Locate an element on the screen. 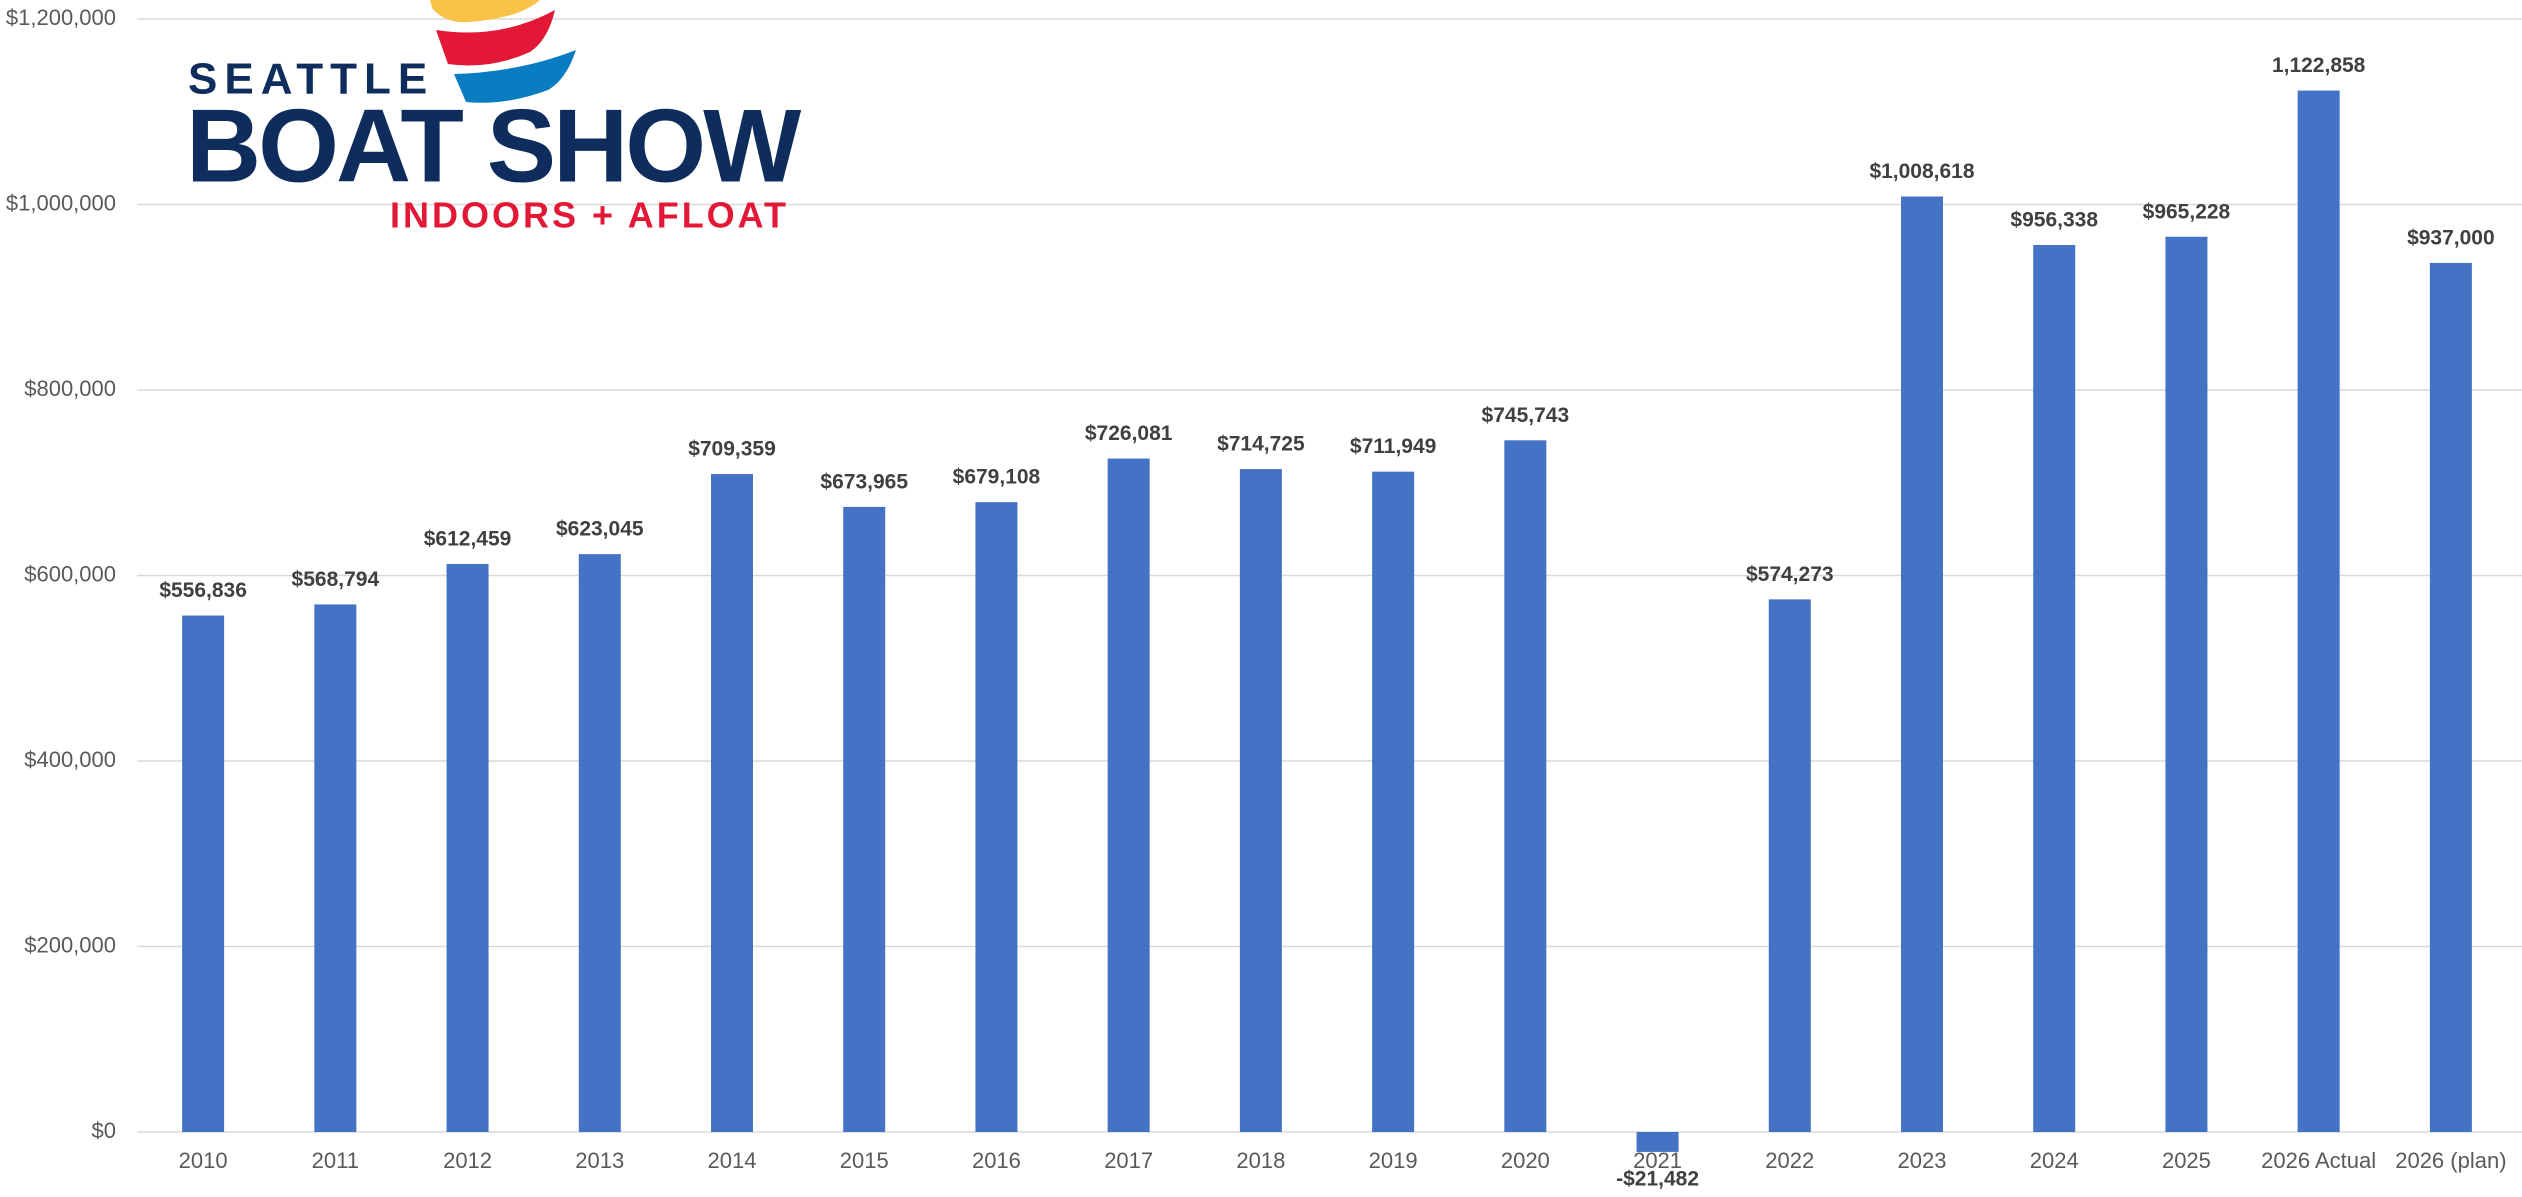 Image resolution: width=2522 pixels, height=1197 pixels. data-label: $673,965 is located at coordinates (864, 481).